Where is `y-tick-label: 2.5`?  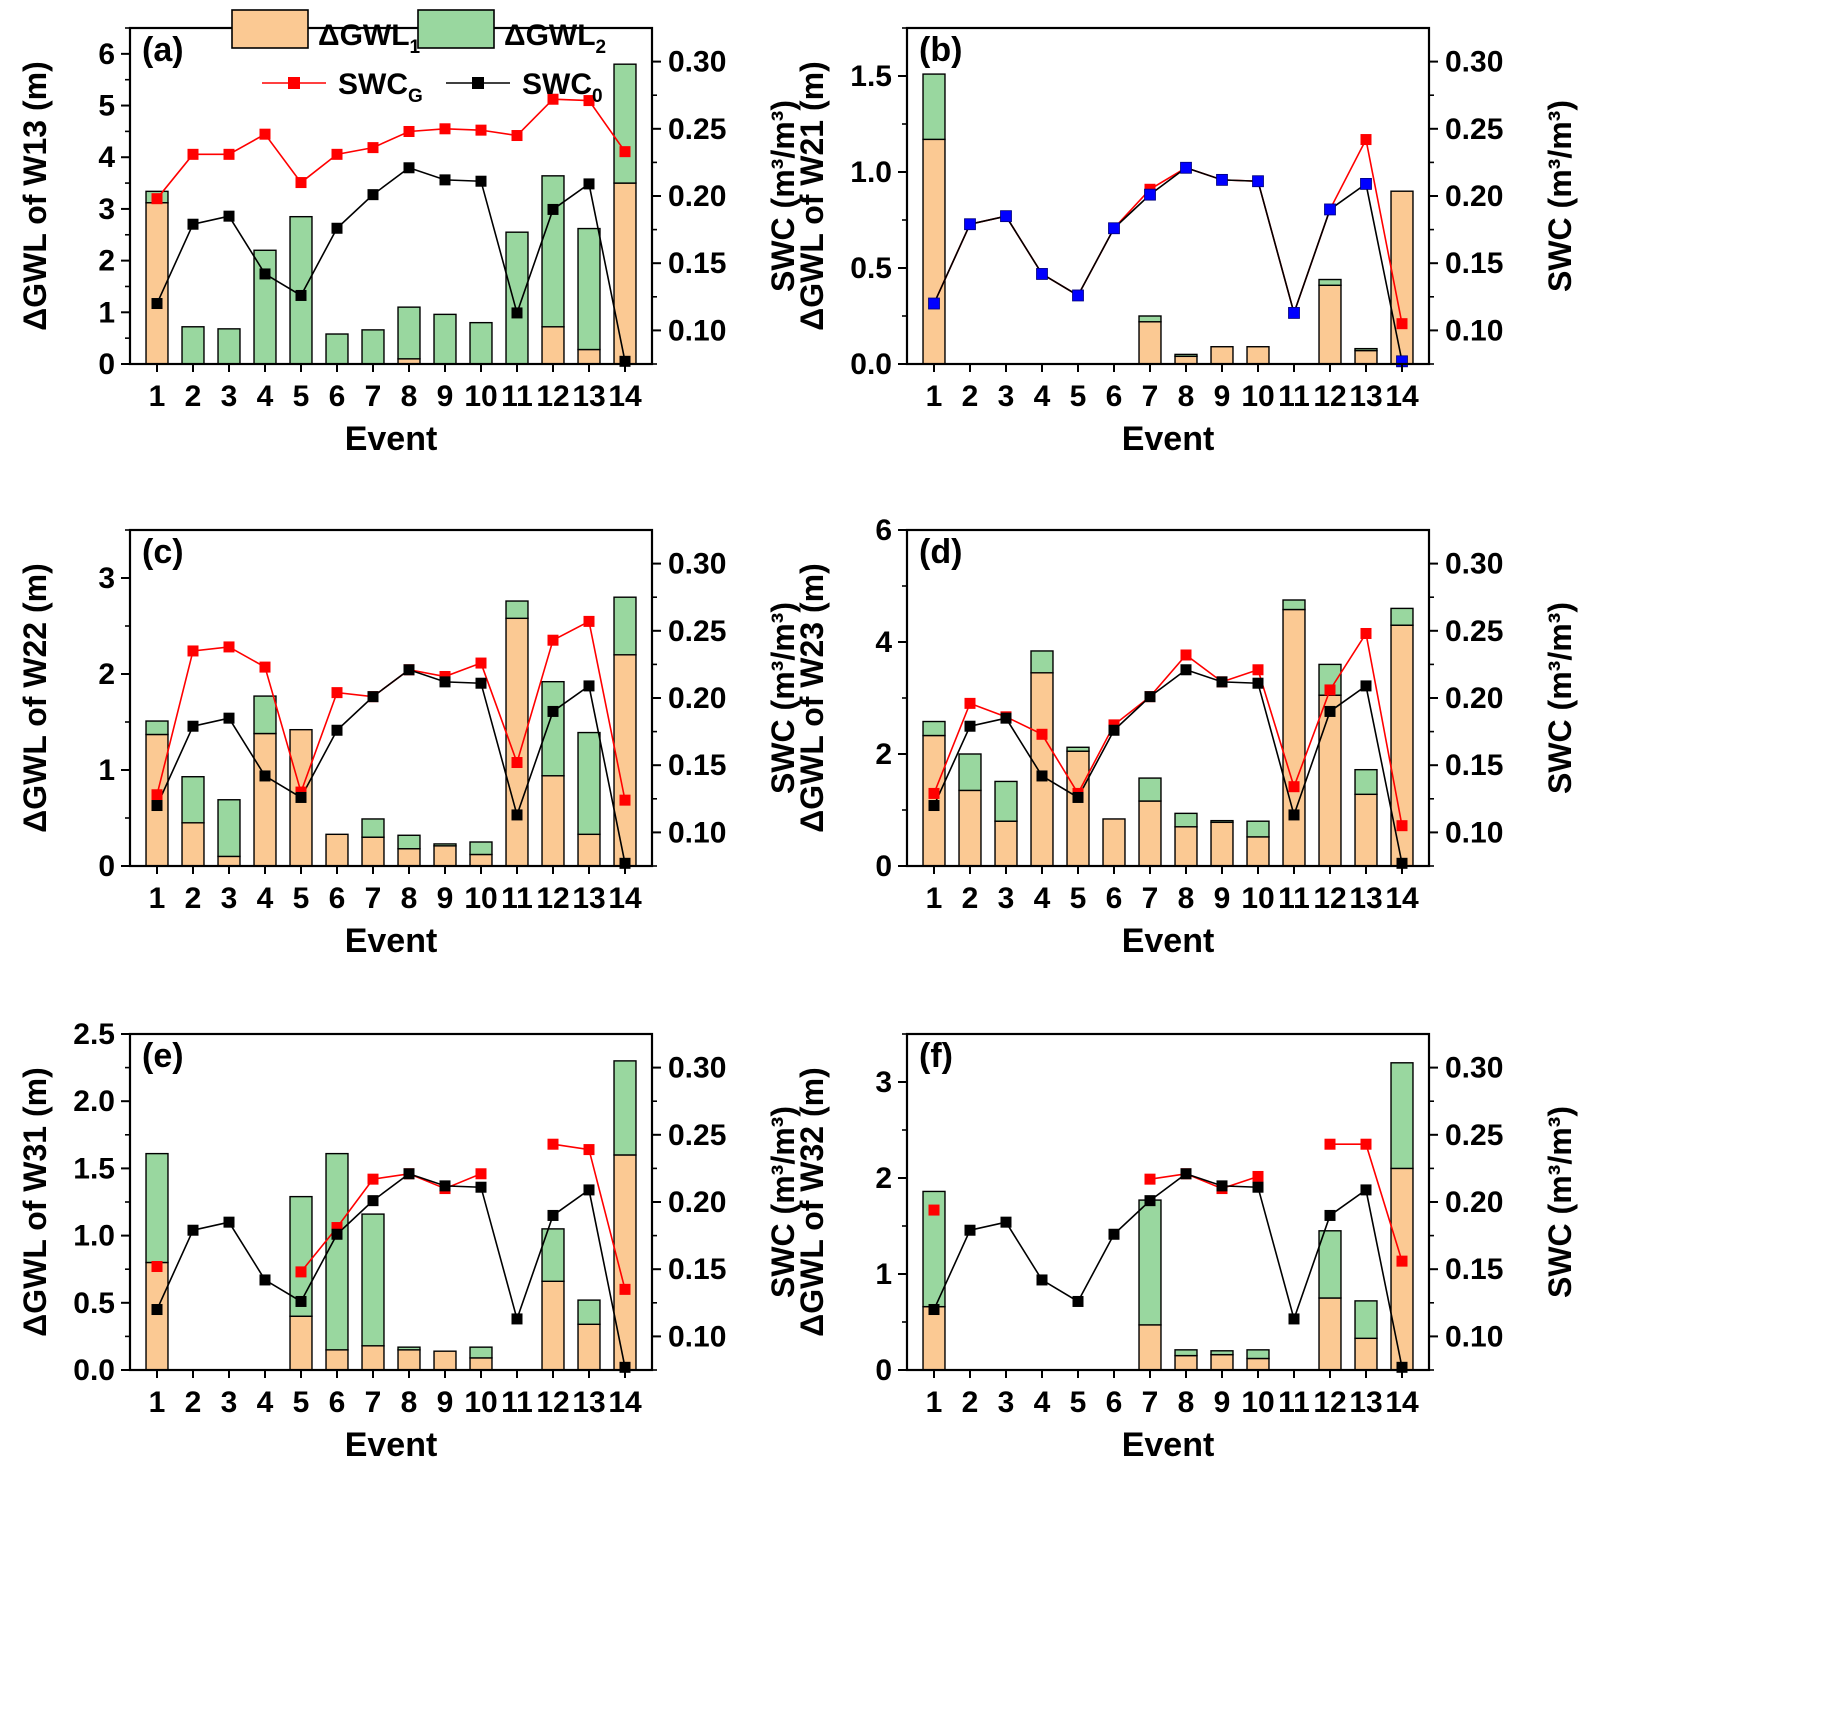 y-tick-label: 2.5 is located at coordinates (94, 1034).